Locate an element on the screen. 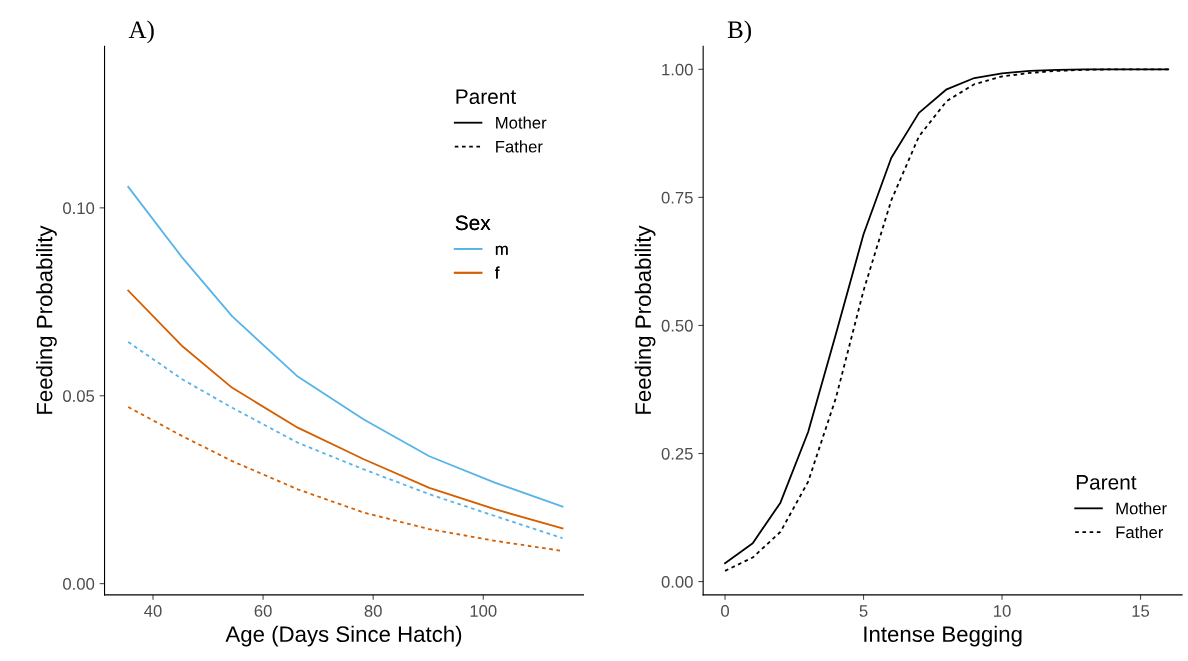 This screenshot has width=1188, height=661. y-tick-label: 0.05 is located at coordinates (79, 396).